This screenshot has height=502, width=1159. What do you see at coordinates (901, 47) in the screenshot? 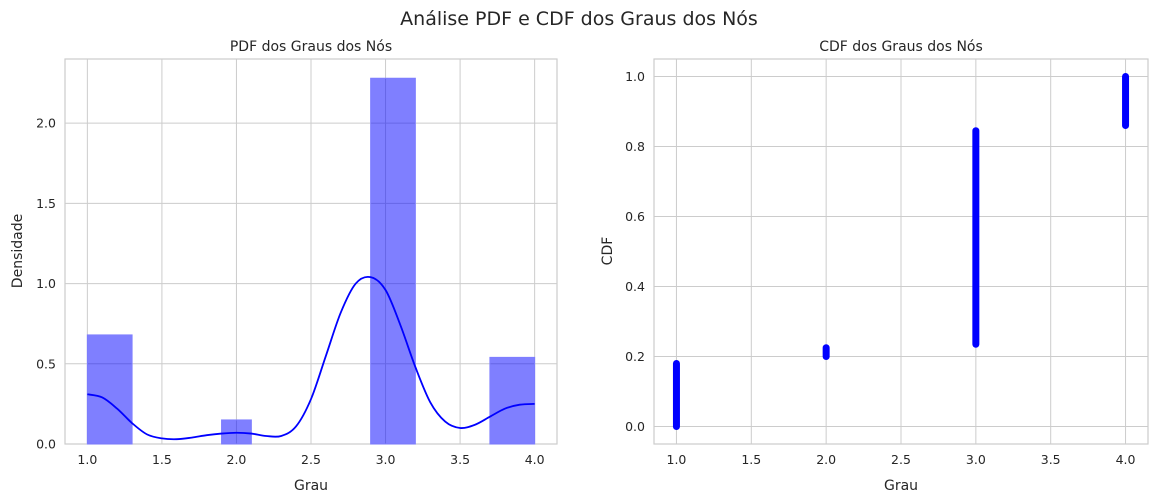
I see `cdf-title: CDF dos Graus dos Nós` at bounding box center [901, 47].